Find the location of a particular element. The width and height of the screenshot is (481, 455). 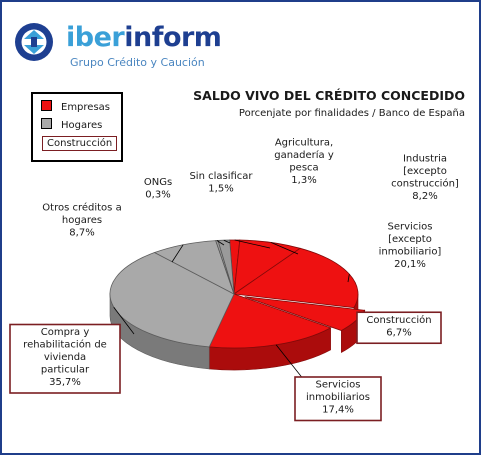

legend-item-hogares: Hogares is located at coordinates (71, 124).